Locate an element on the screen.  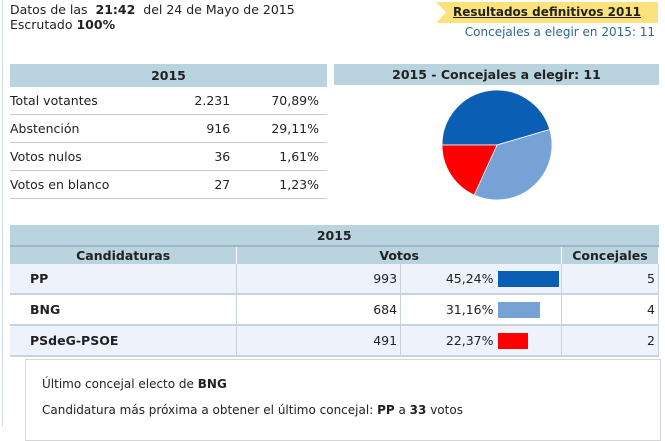
row-label: Abstención is located at coordinates (89, 128).